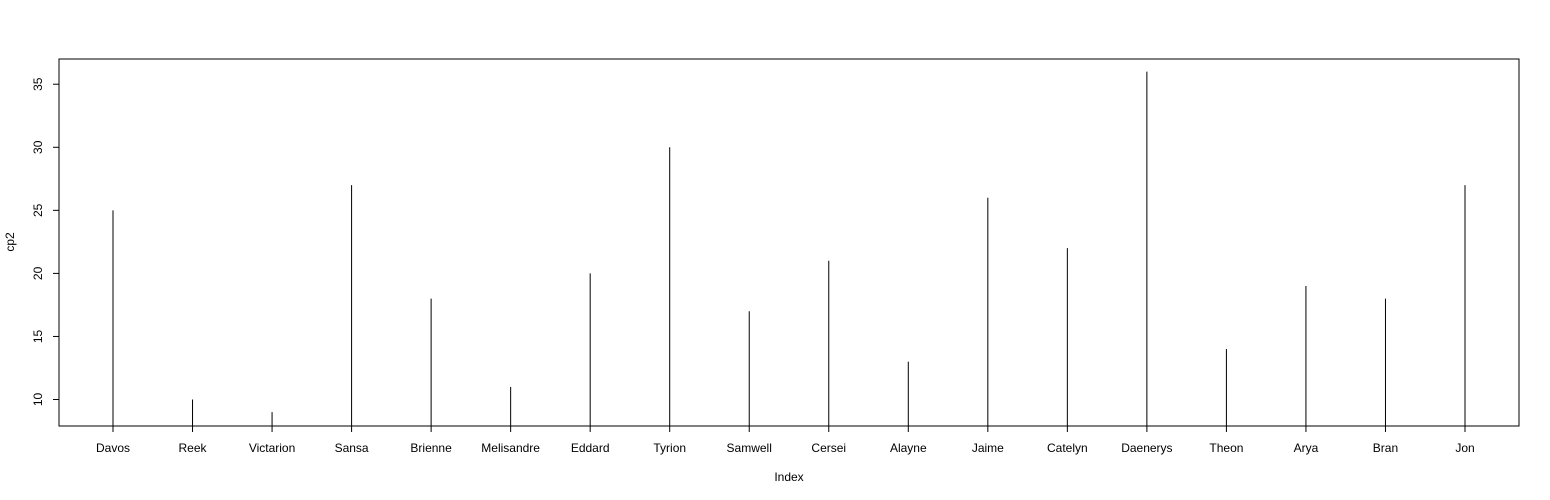 This screenshot has height=500, width=1550. What do you see at coordinates (45, 241) in the screenshot?
I see `y-axis: 10 15 20 25 30 35` at bounding box center [45, 241].